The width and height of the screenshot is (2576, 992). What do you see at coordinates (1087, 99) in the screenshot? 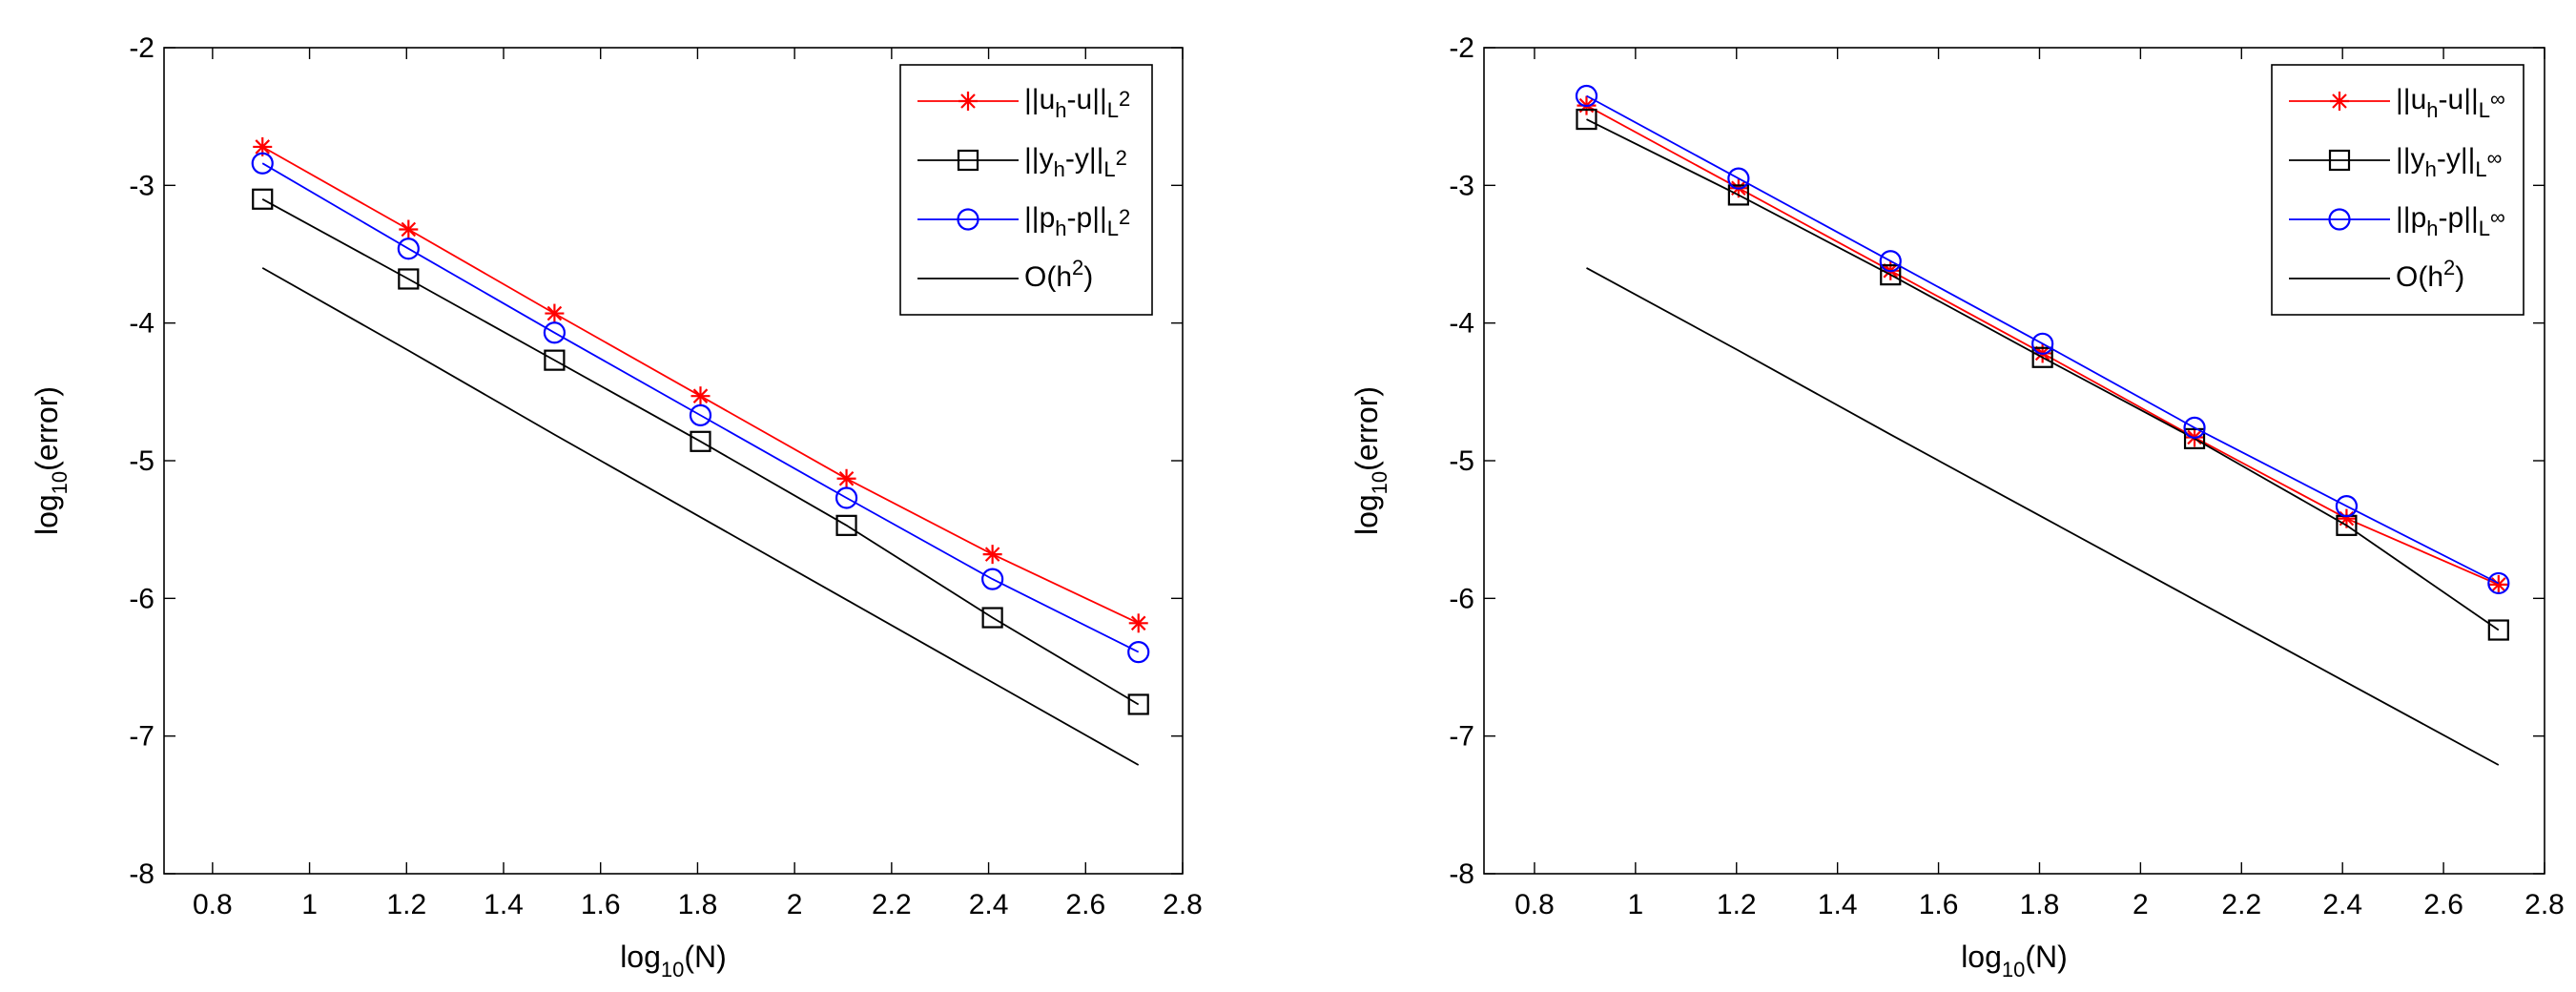
I see `legend-label-part: -u||` at bounding box center [1087, 99].